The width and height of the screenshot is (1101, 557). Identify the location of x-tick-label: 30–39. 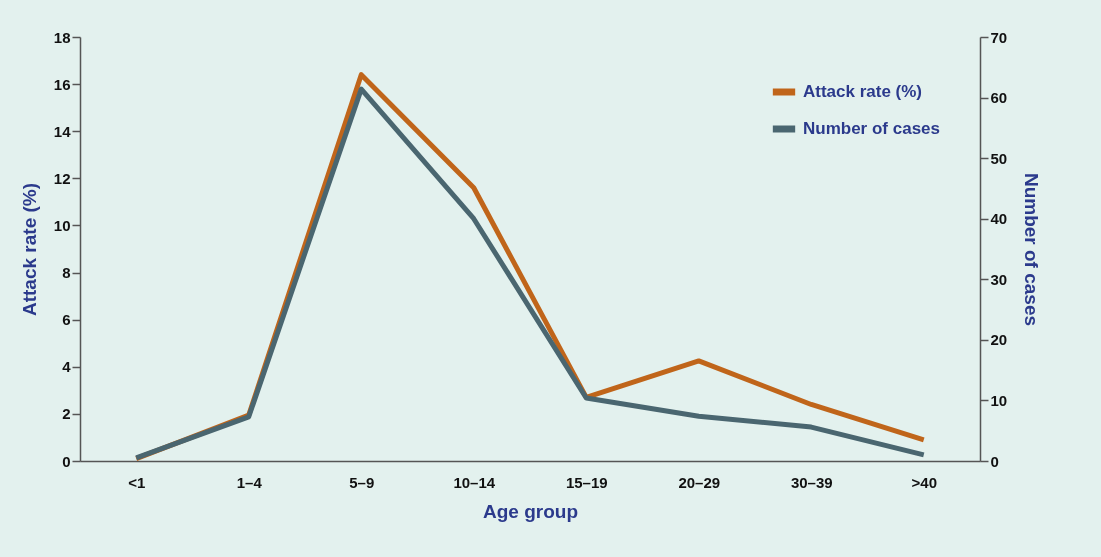
(811, 482).